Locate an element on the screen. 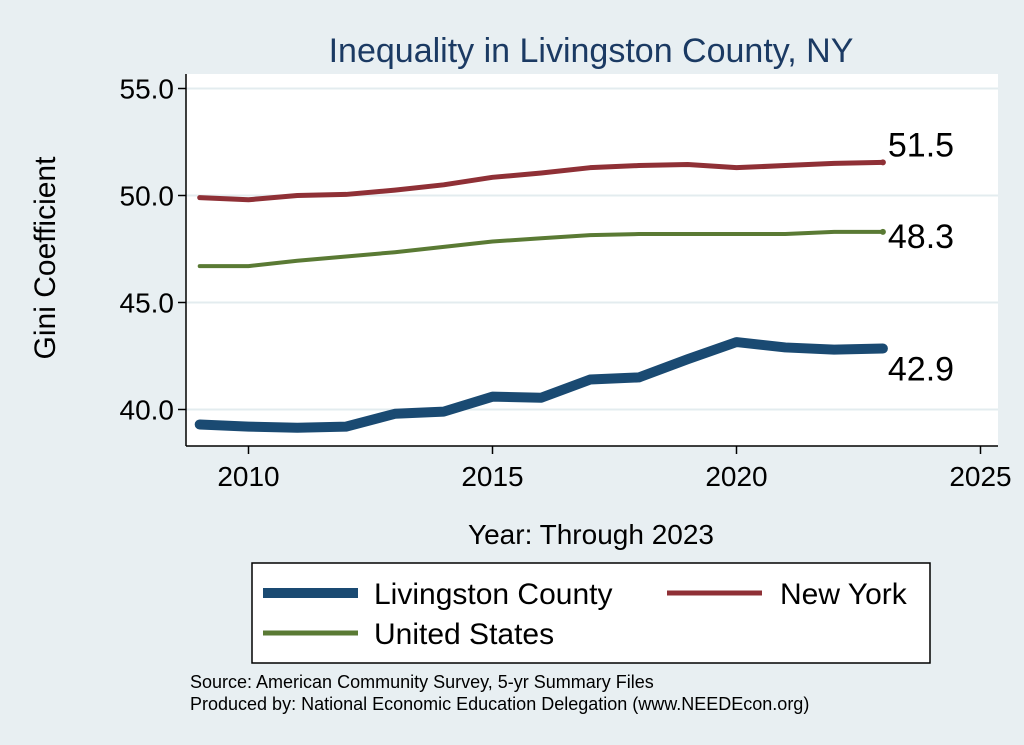 The height and width of the screenshot is (745, 1024). x-axis-title: Year: Through 2023 is located at coordinates (591, 534).